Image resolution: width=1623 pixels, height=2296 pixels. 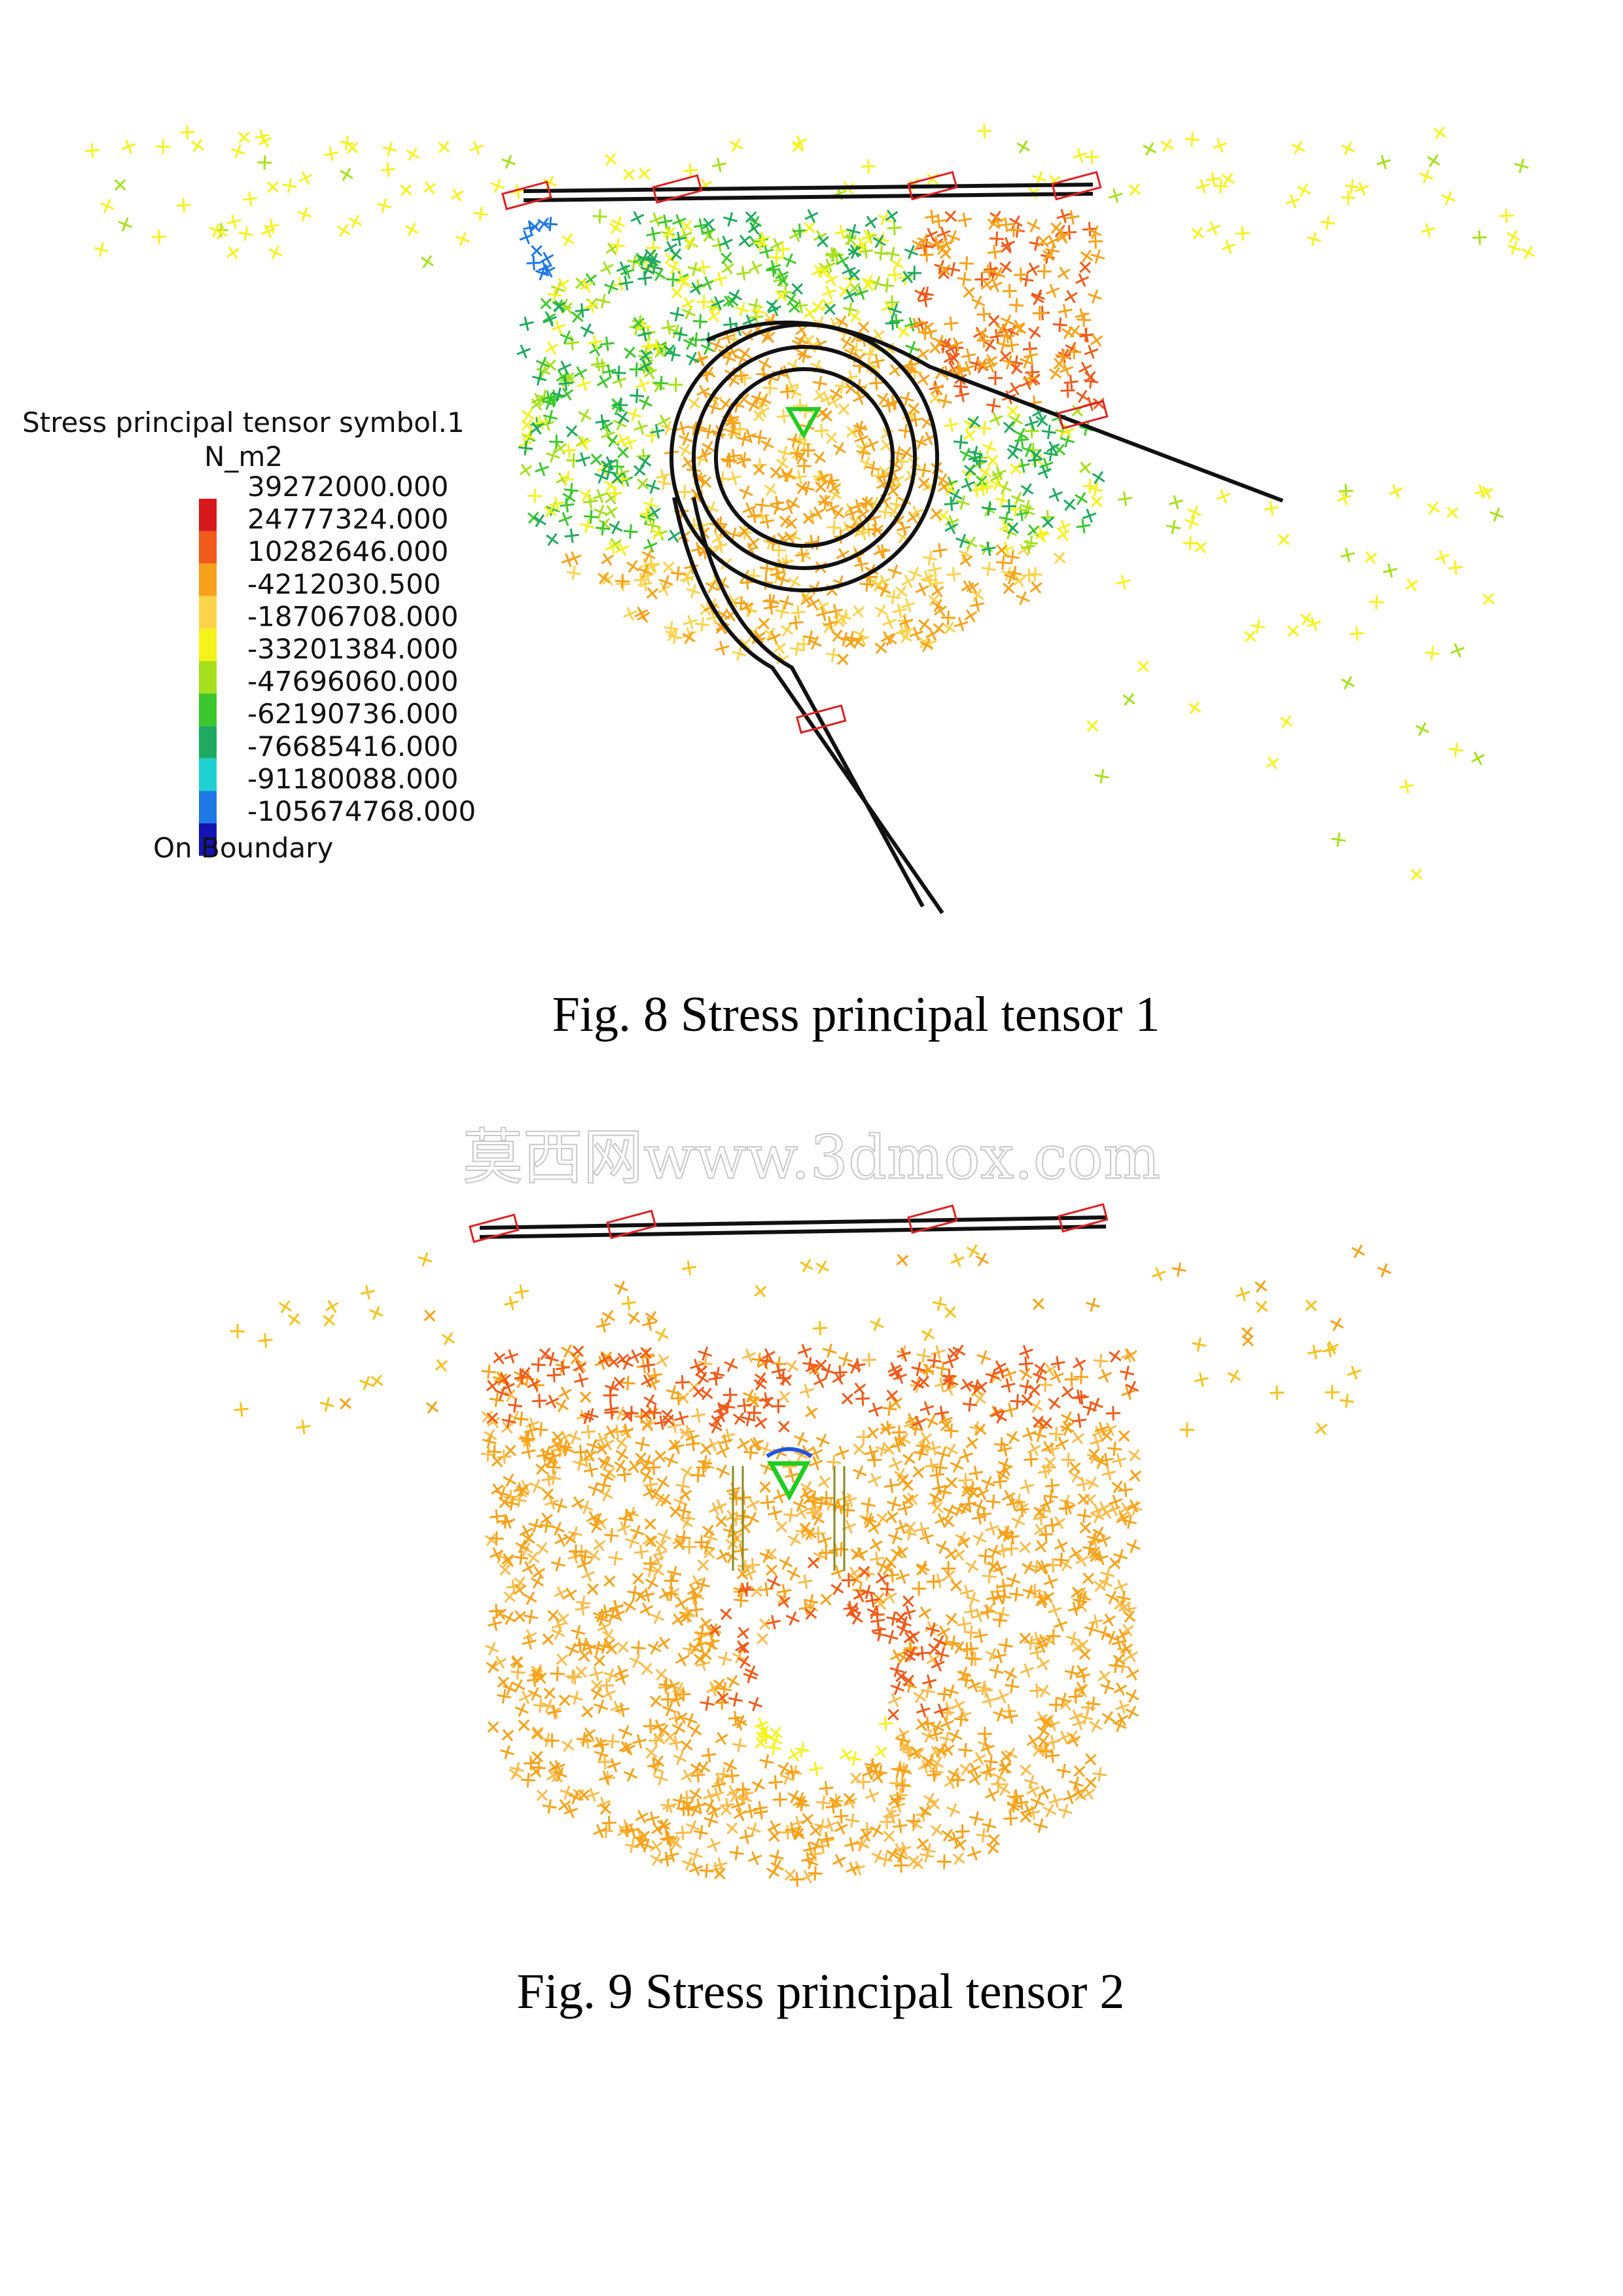 I want to click on caption: Fig. 9 Stress principal tensor 2, so click(x=821, y=1991).